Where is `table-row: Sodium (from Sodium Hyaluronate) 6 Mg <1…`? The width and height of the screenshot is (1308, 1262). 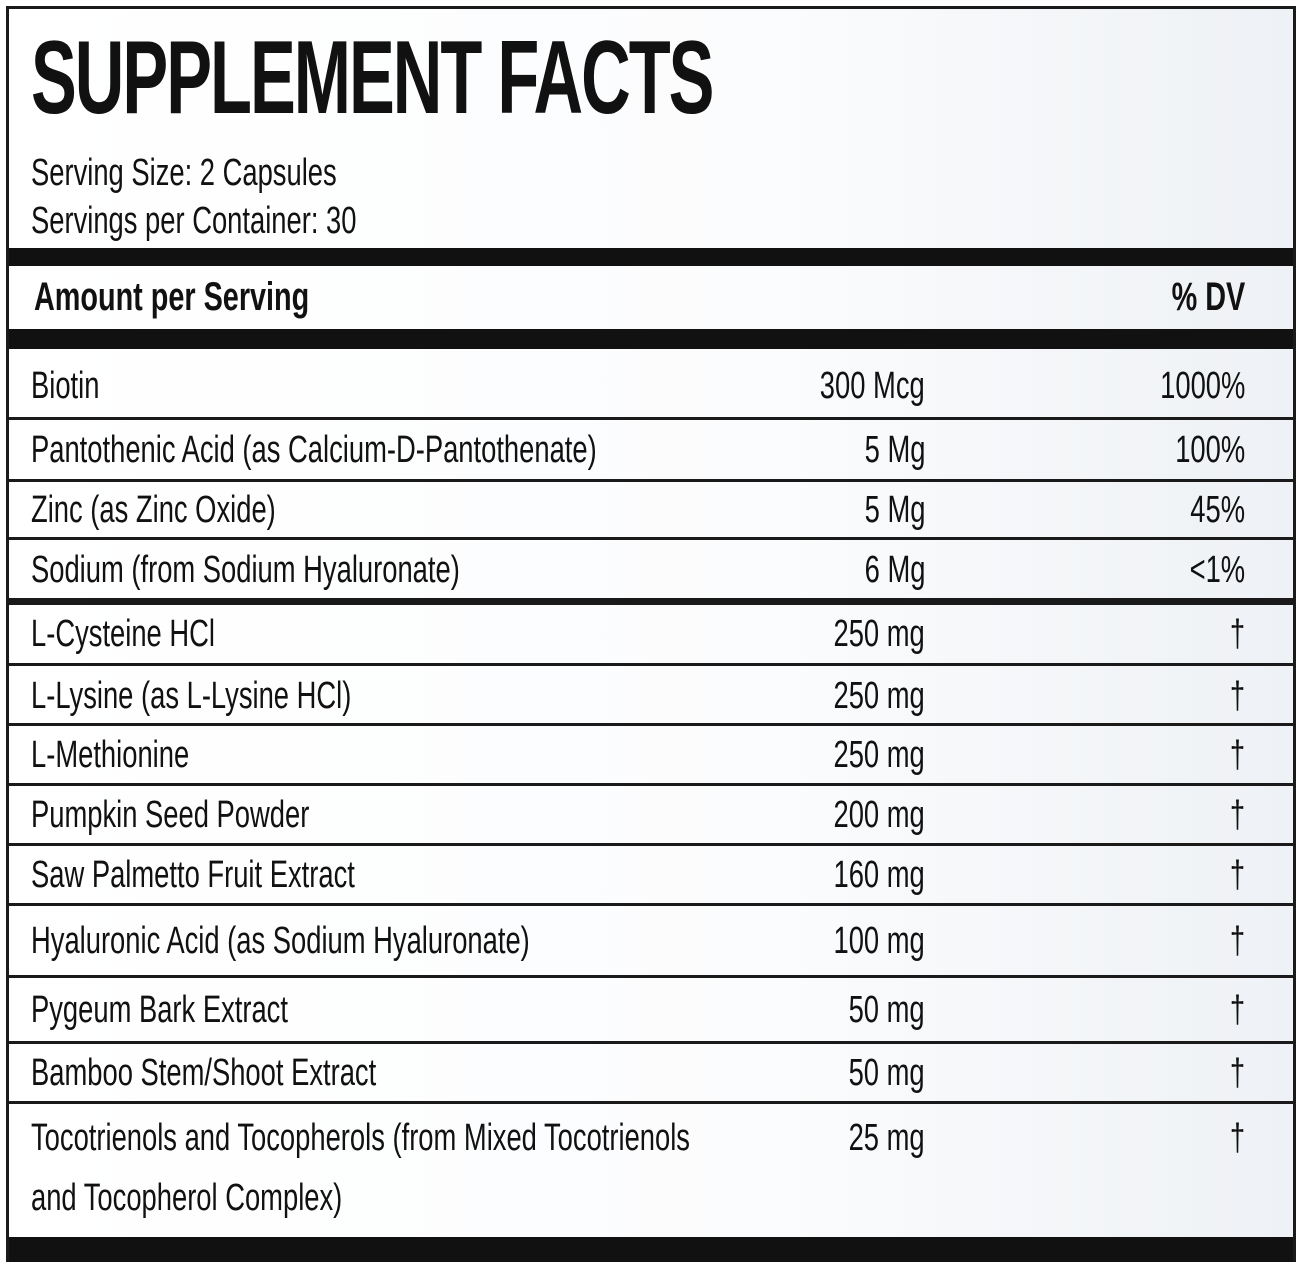 table-row: Sodium (from Sodium Hyaluronate) 6 Mg <1… is located at coordinates (651, 567).